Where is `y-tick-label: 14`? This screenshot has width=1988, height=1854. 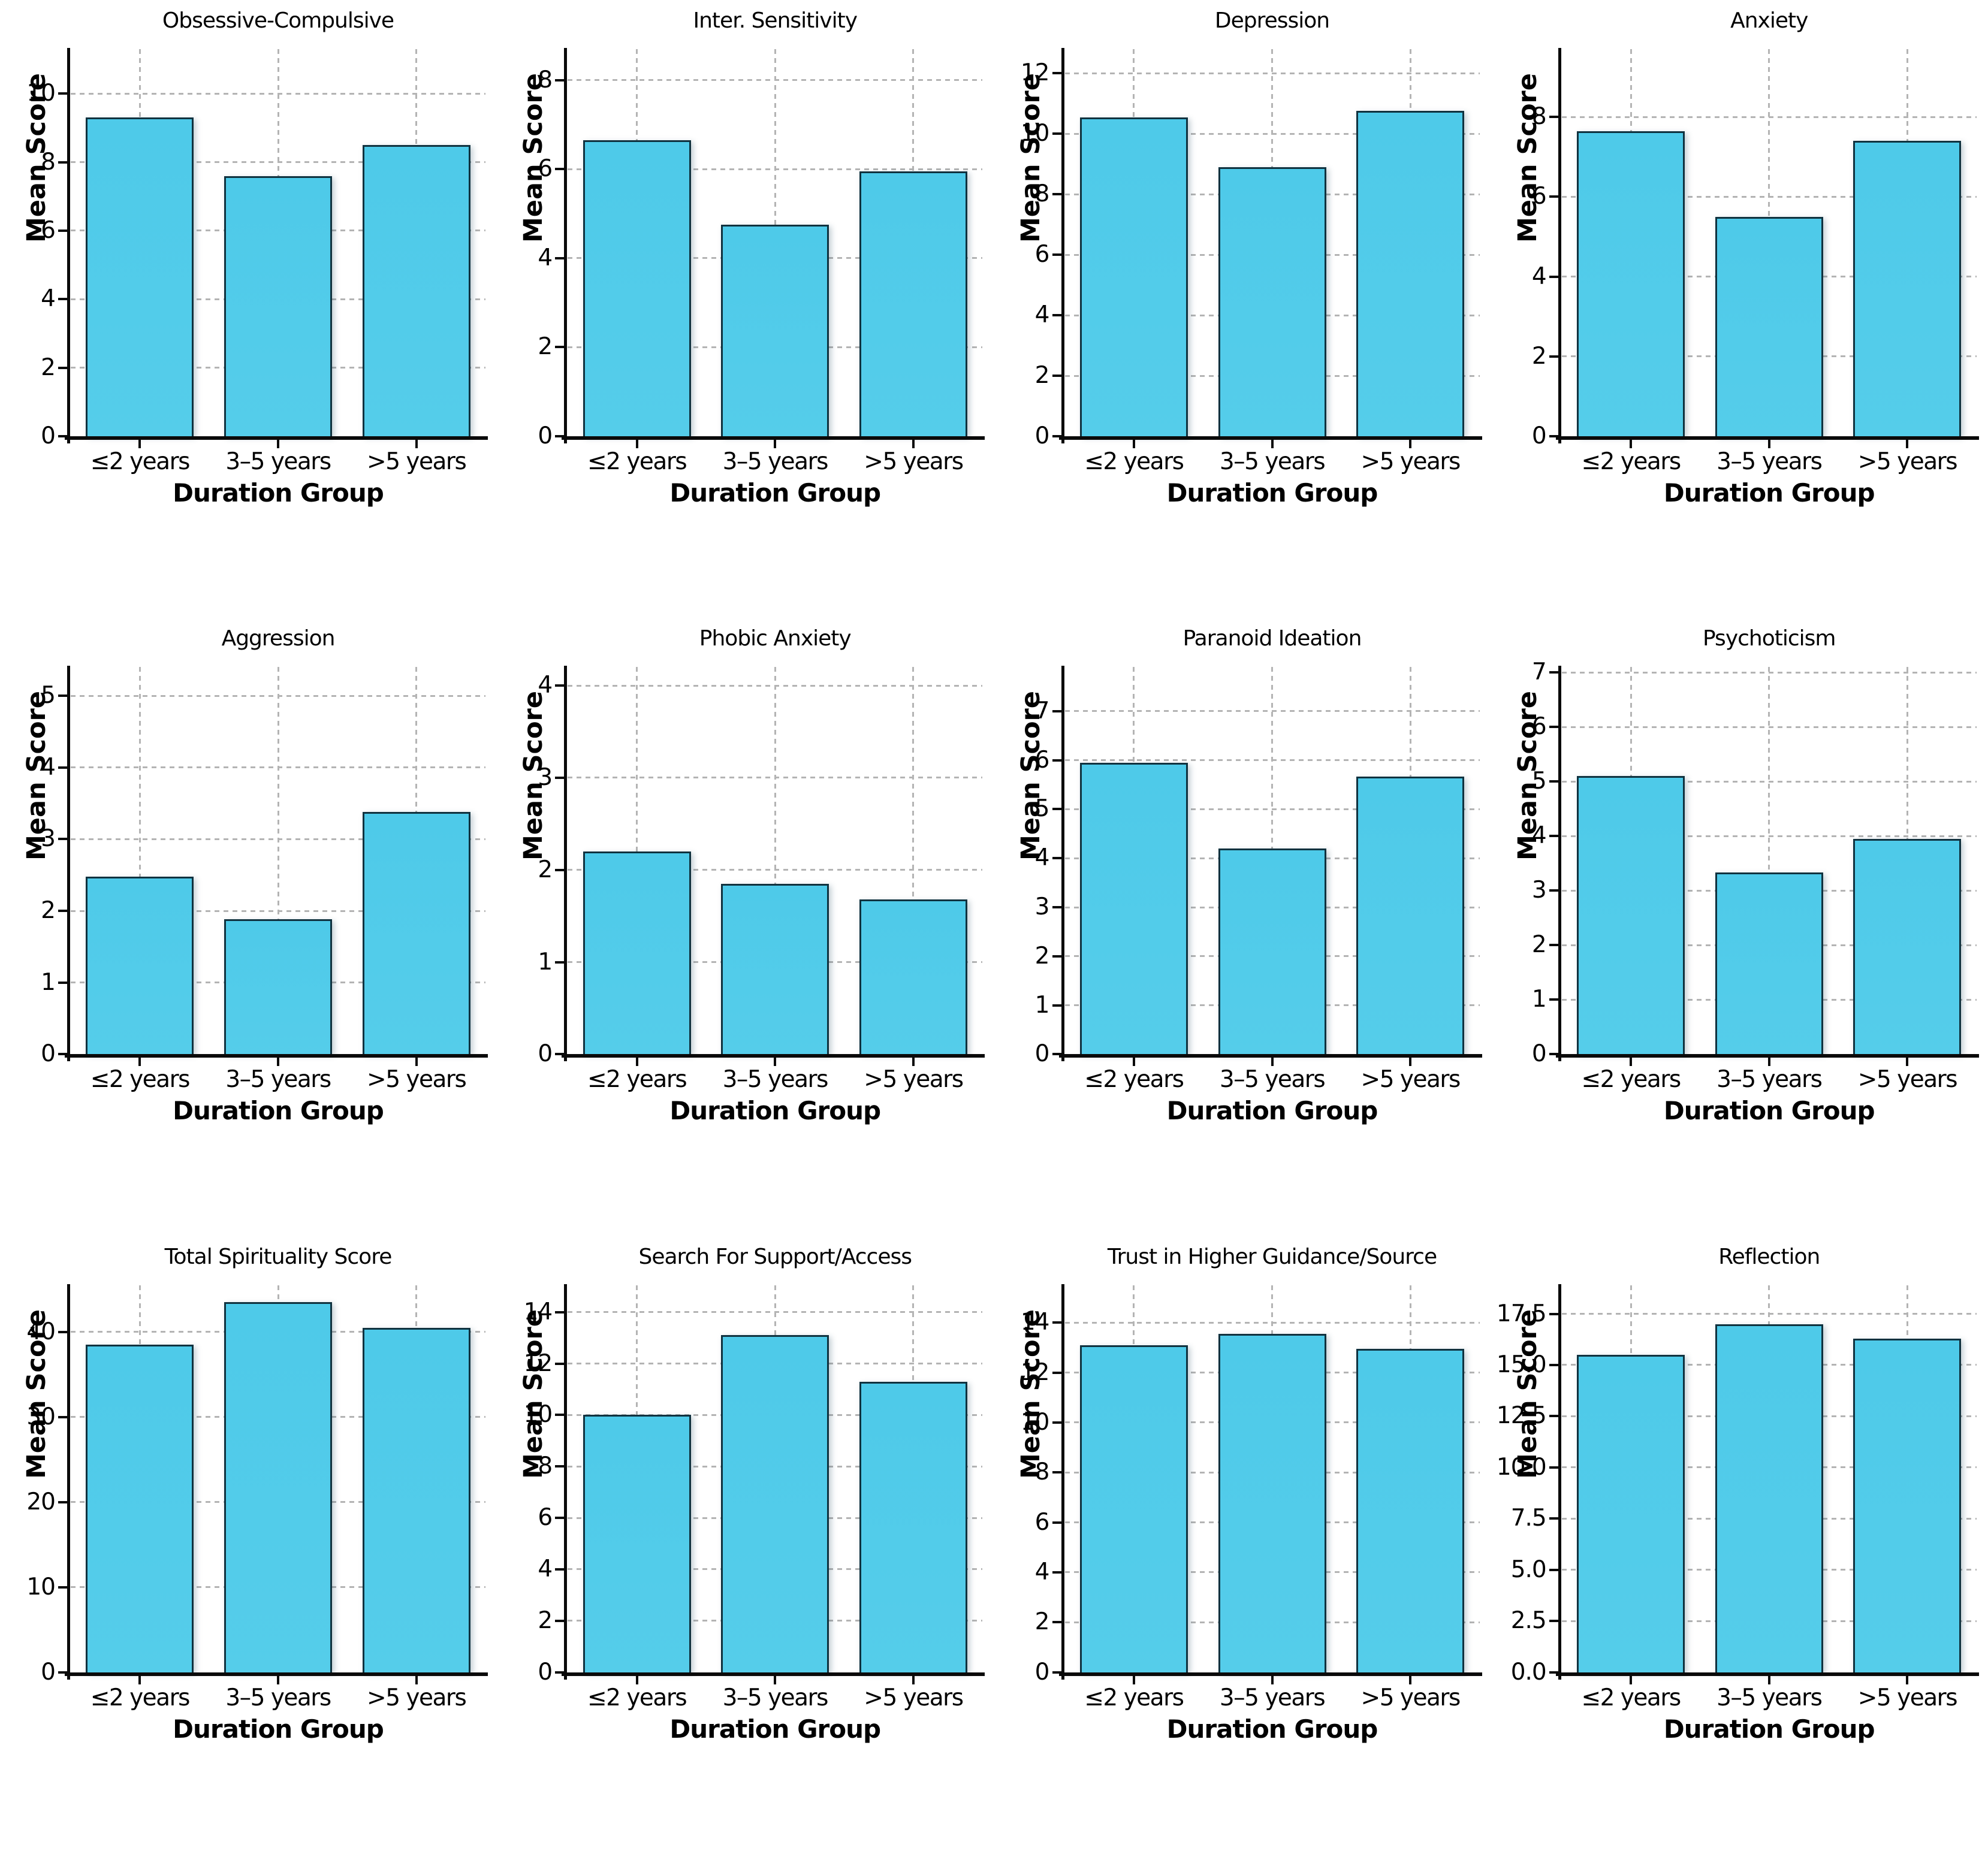 y-tick-label: 14 is located at coordinates (1035, 1322).